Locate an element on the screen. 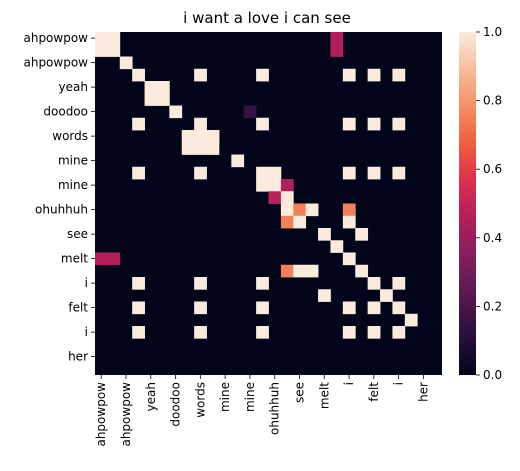  x-tick-label: yeah is located at coordinates (151, 396).